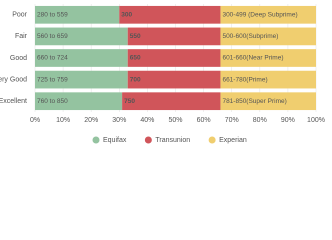 The height and width of the screenshot is (240, 332). I want to click on x-tick-label: 20%, so click(91, 120).